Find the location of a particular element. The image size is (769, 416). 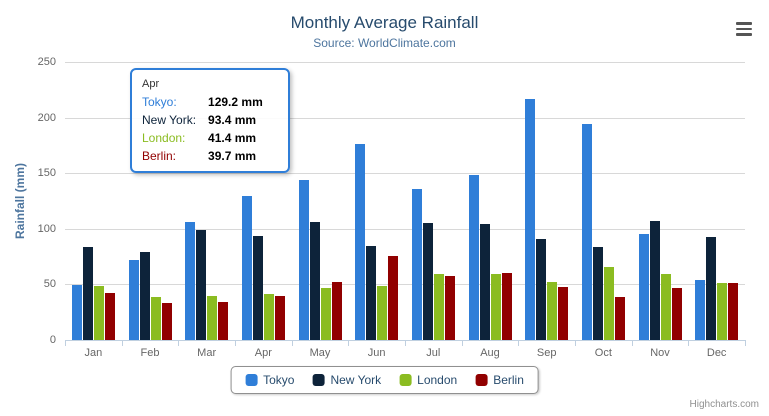

x-axis-label: Oct is located at coordinates (603, 353).